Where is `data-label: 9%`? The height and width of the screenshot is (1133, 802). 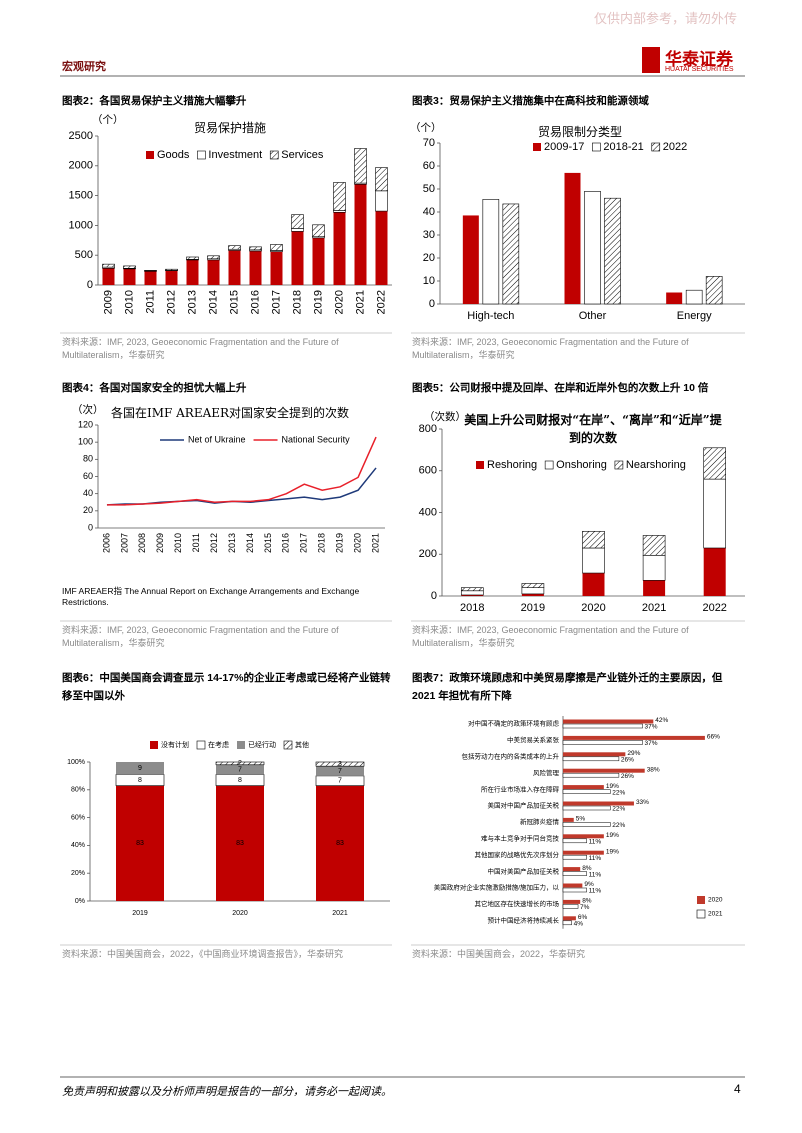 data-label: 9% is located at coordinates (589, 884).